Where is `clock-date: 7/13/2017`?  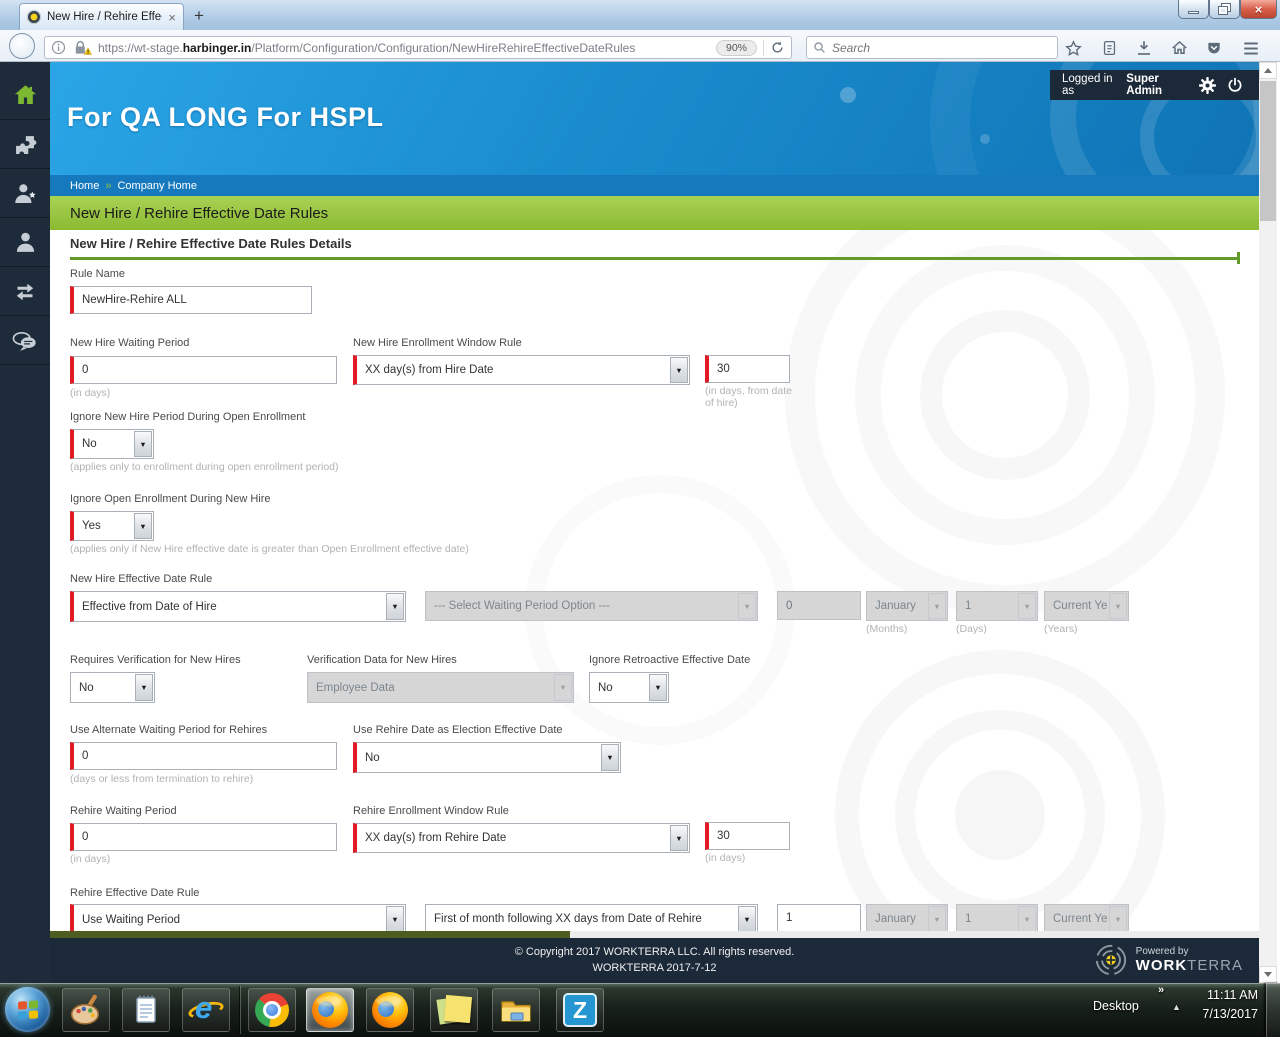 clock-date: 7/13/2017 is located at coordinates (1230, 1014).